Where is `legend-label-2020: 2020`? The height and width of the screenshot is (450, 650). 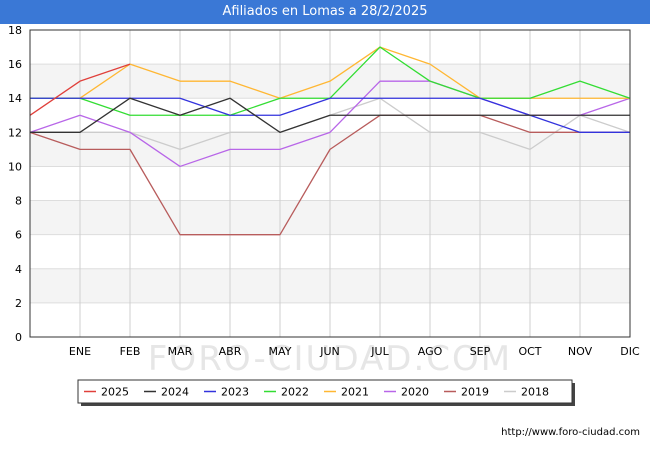
legend-label-2020: 2020 is located at coordinates (415, 392).